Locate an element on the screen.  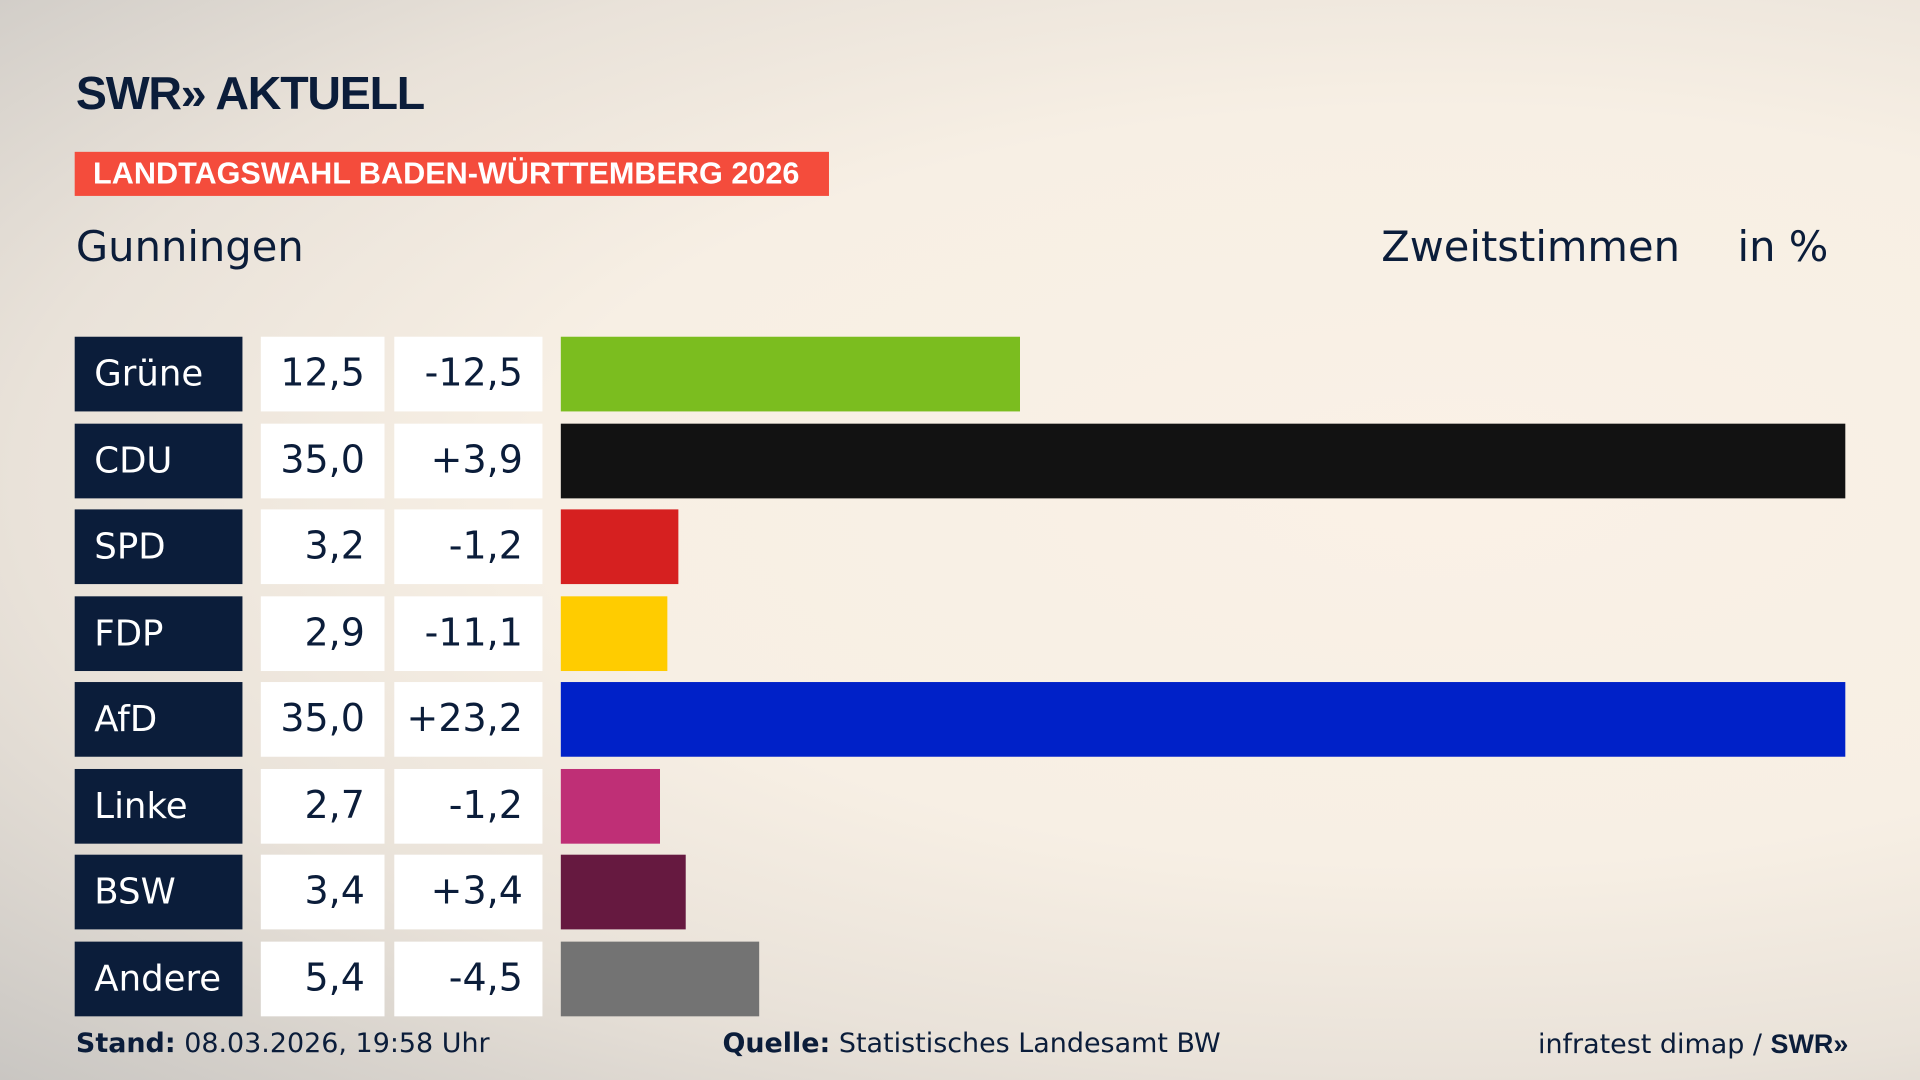
party-label: Grüne is located at coordinates (158, 374).